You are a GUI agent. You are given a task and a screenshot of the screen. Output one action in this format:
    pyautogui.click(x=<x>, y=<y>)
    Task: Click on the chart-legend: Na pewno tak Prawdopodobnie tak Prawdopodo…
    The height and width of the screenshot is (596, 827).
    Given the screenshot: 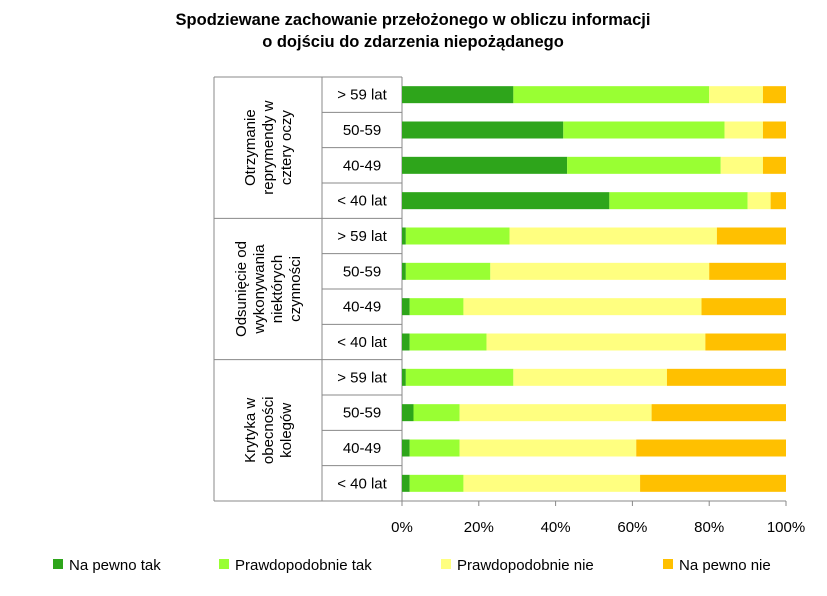 What is the action you would take?
    pyautogui.click(x=412, y=565)
    